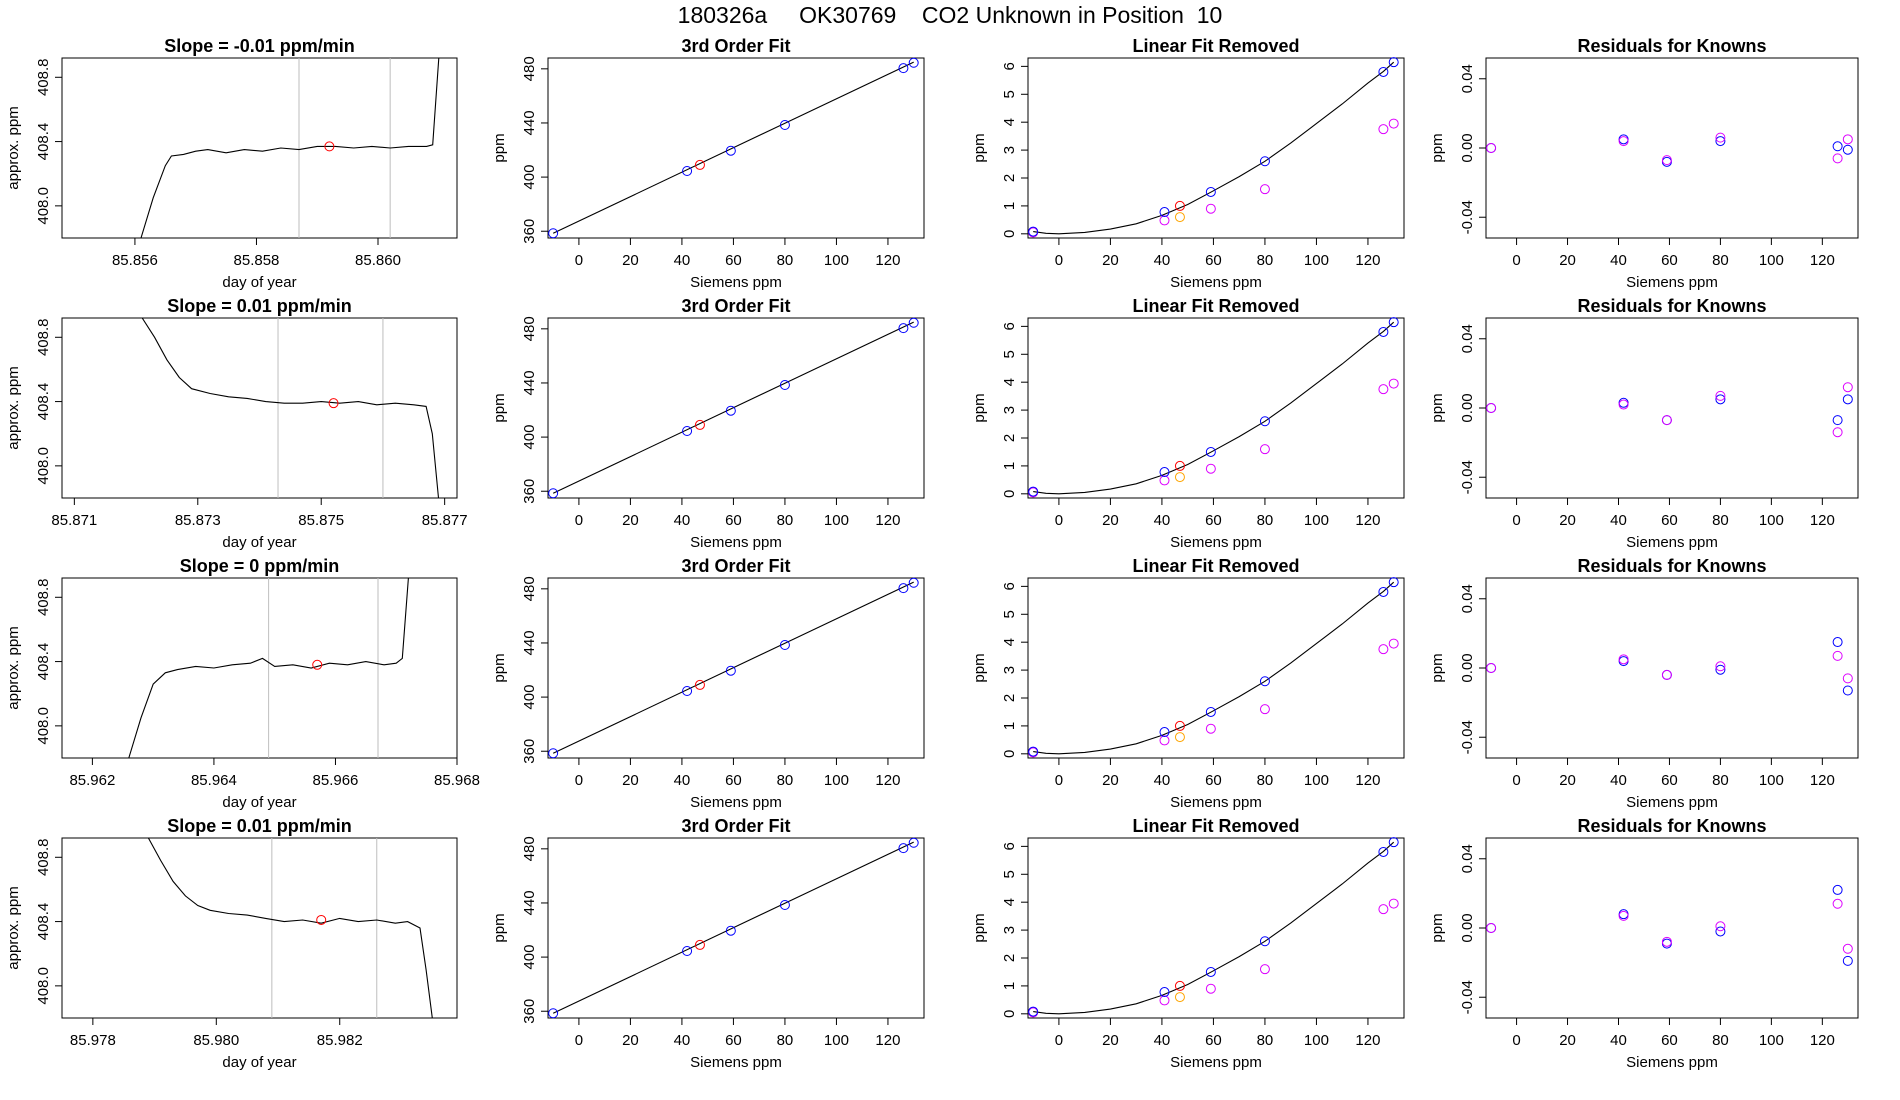 Image resolution: width=1900 pixels, height=1100 pixels. What do you see at coordinates (92, 780) in the screenshot?
I see `x-tick-label: 85.962` at bounding box center [92, 780].